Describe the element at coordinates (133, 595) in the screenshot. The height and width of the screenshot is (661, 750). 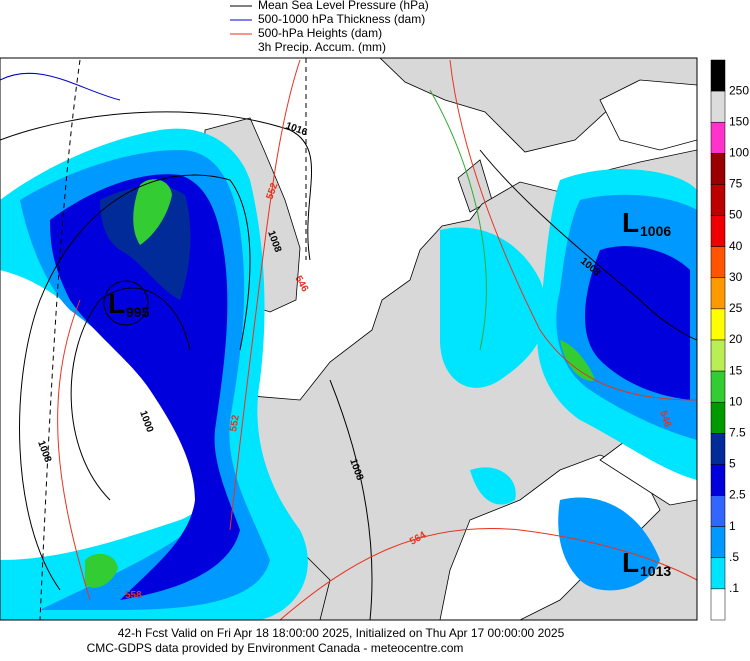
I see `height-label: 558` at that location.